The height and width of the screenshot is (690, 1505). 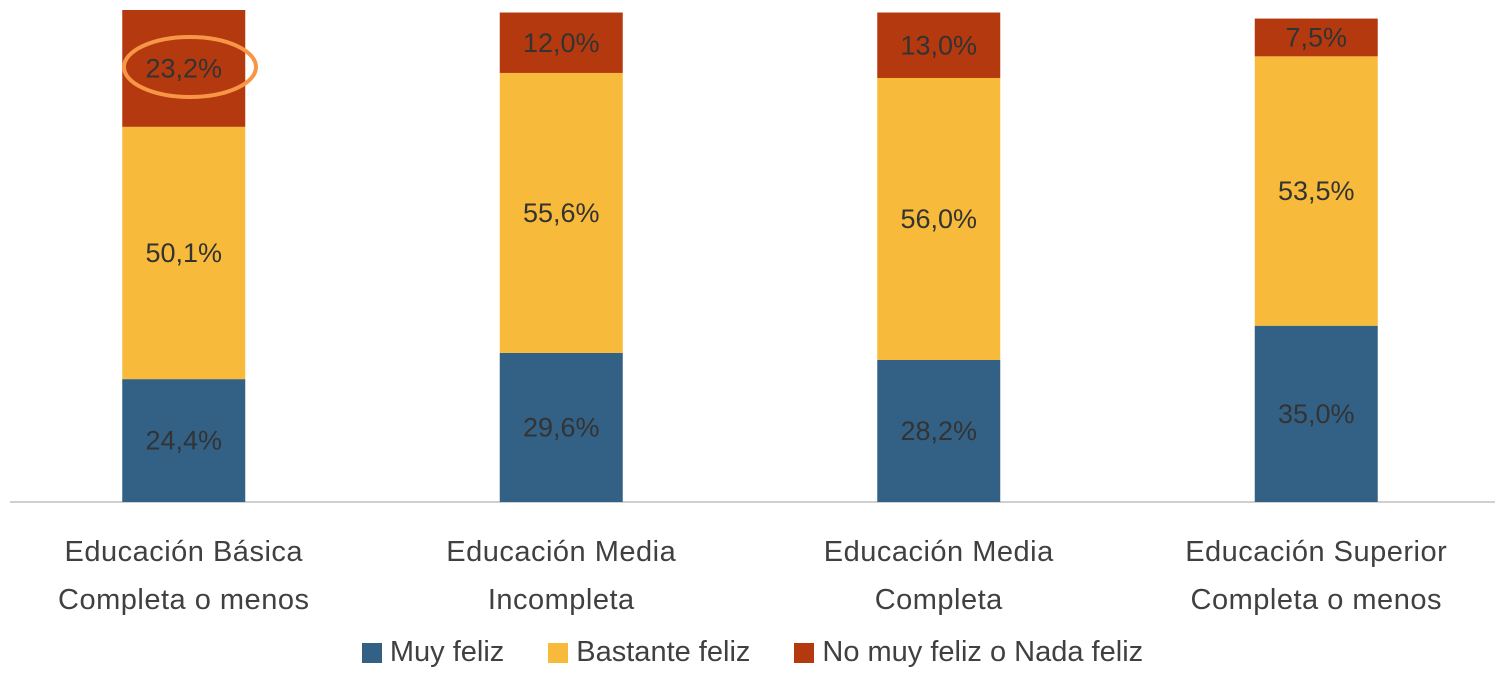 I want to click on value-label: 29,6%, so click(x=561, y=428).